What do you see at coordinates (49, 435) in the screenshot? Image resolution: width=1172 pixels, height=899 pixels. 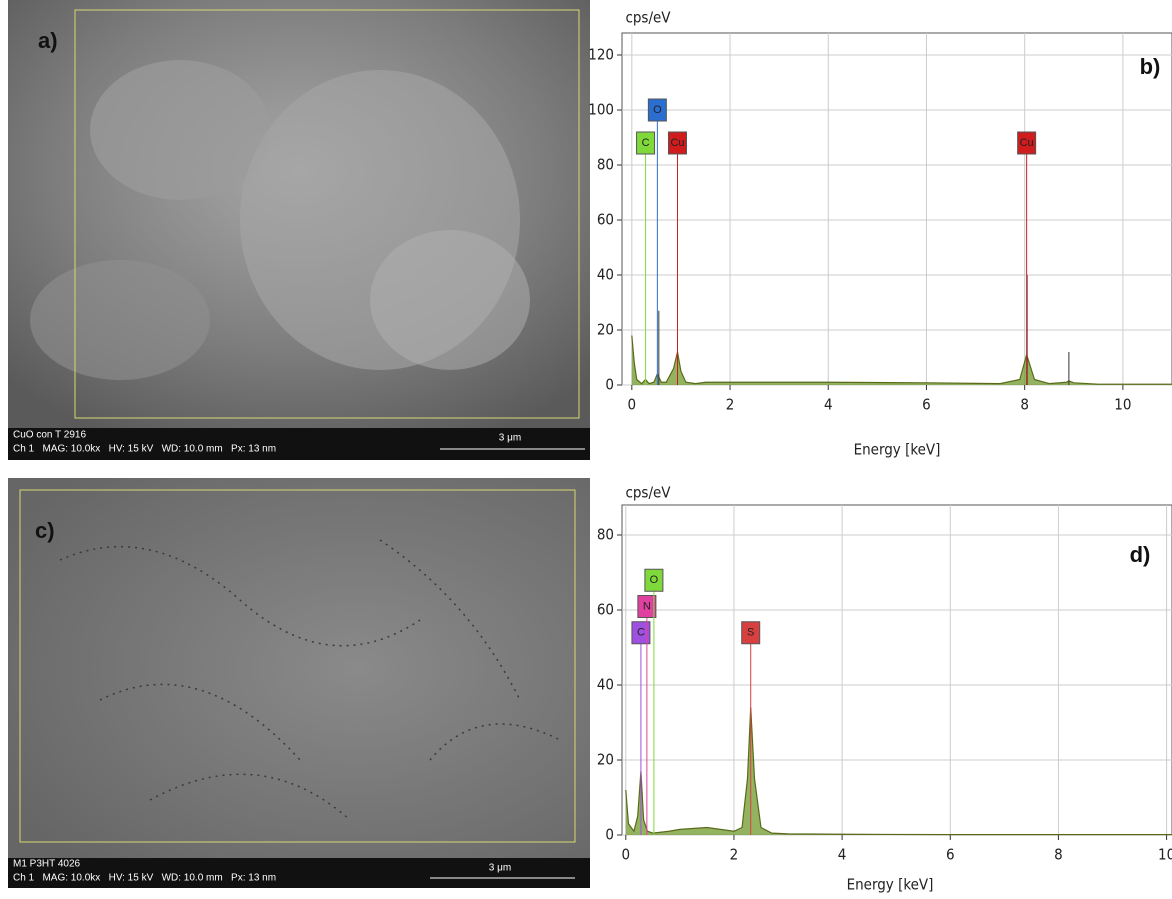 I see `sample-name: CuO con T 2916` at bounding box center [49, 435].